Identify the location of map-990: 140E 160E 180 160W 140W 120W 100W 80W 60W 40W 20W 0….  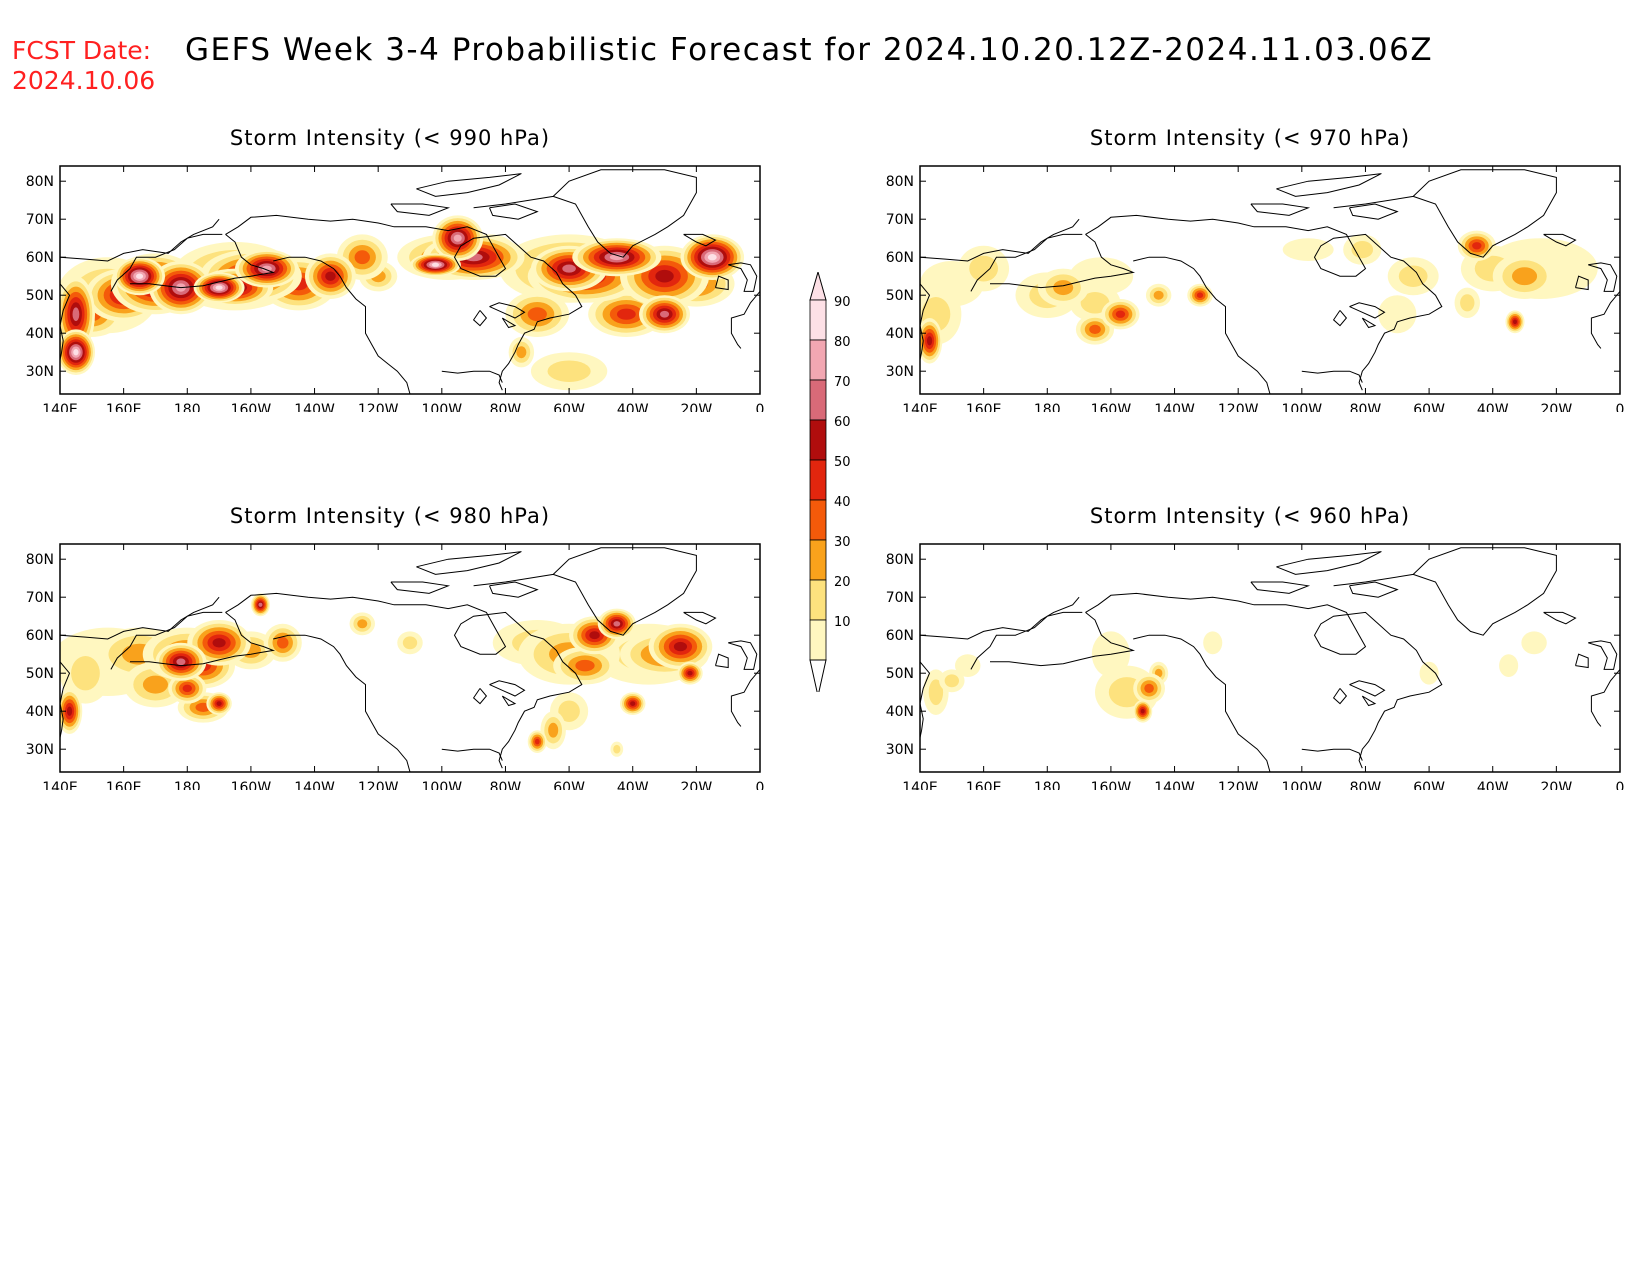
(395, 288).